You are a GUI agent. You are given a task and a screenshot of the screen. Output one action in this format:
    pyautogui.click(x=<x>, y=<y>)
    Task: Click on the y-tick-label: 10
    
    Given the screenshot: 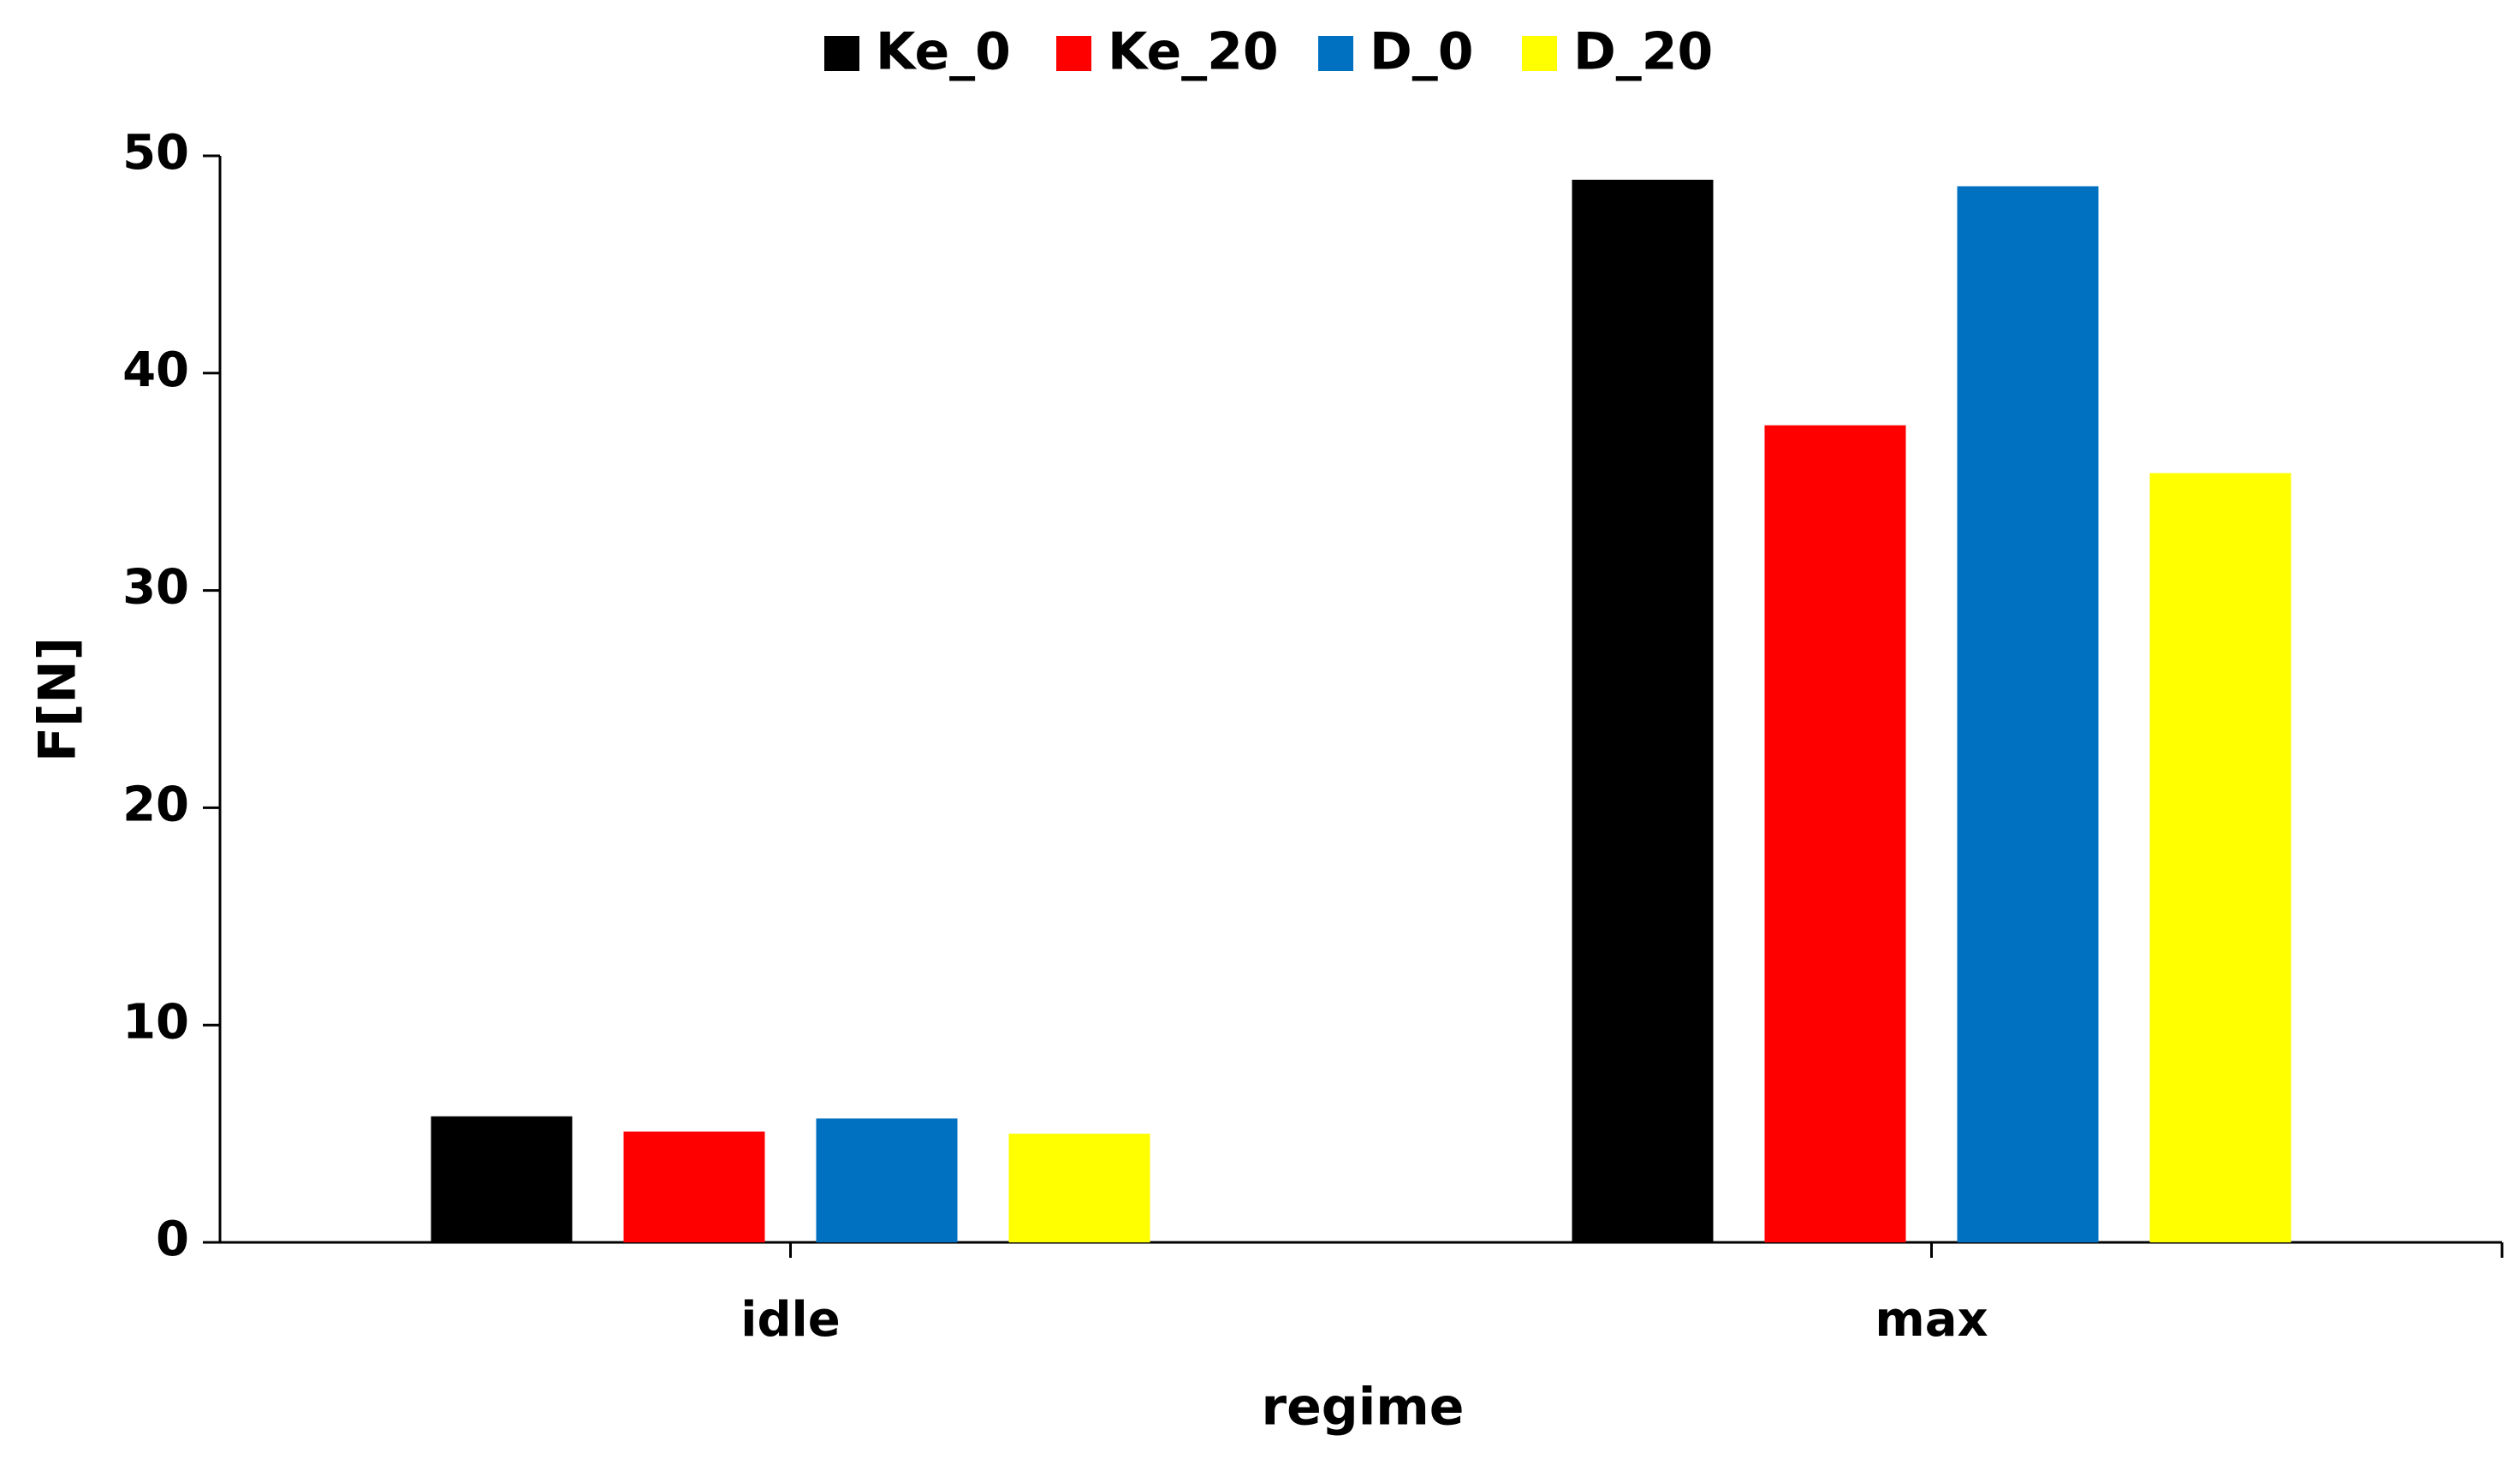 What is the action you would take?
    pyautogui.click(x=155, y=1022)
    